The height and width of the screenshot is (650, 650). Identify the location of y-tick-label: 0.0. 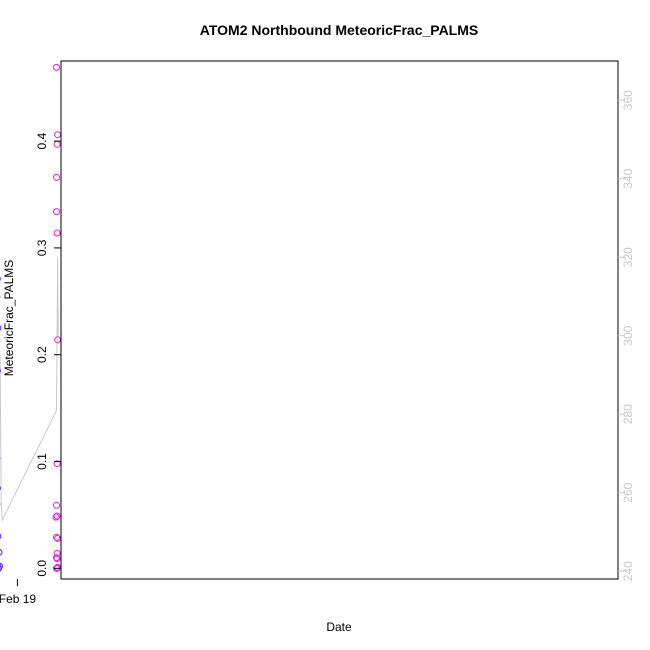
(42, 568).